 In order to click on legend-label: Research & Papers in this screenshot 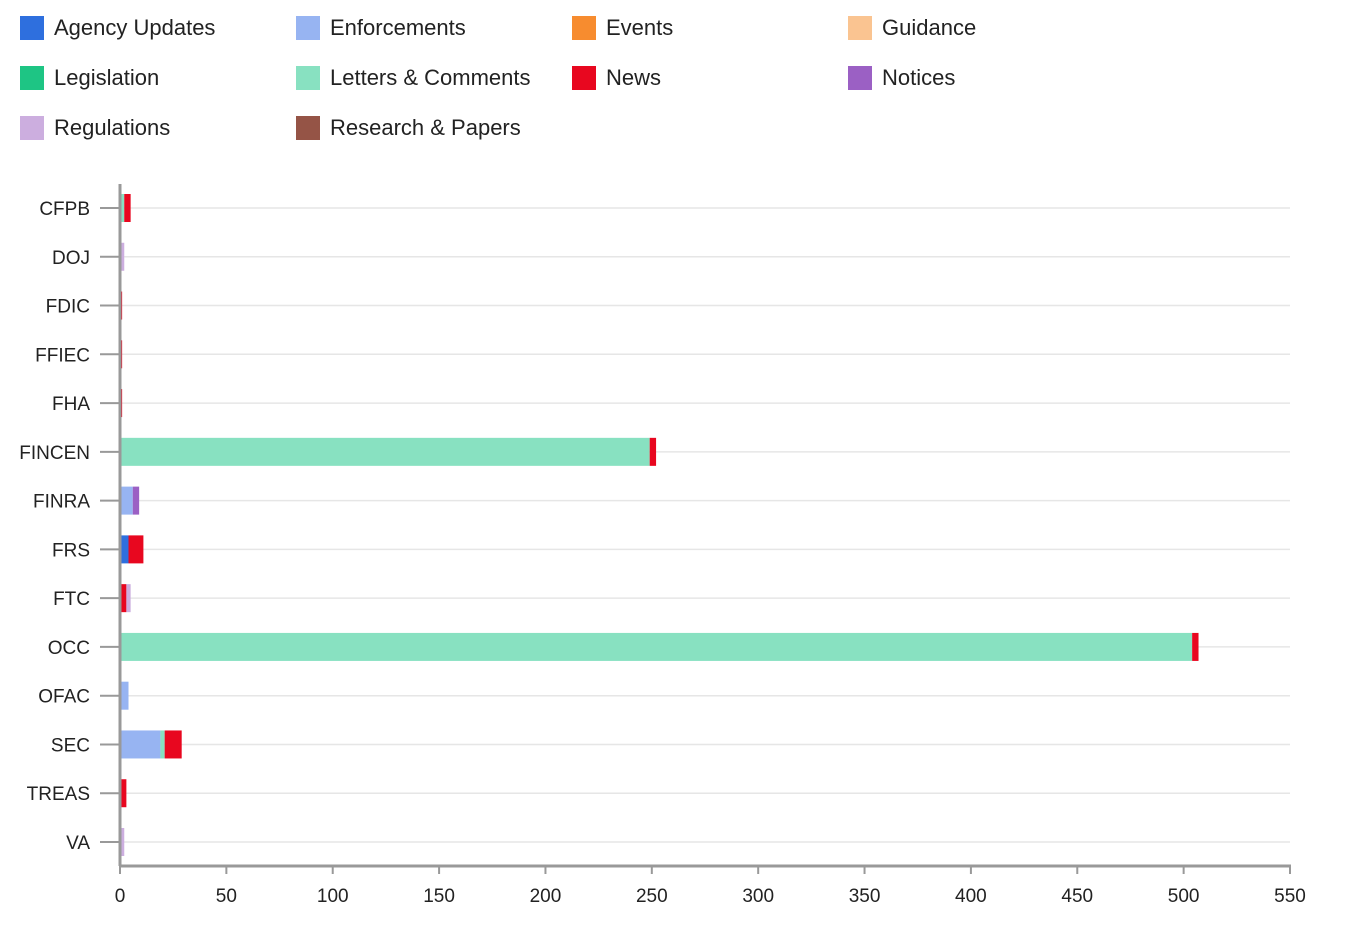, I will do `click(425, 127)`.